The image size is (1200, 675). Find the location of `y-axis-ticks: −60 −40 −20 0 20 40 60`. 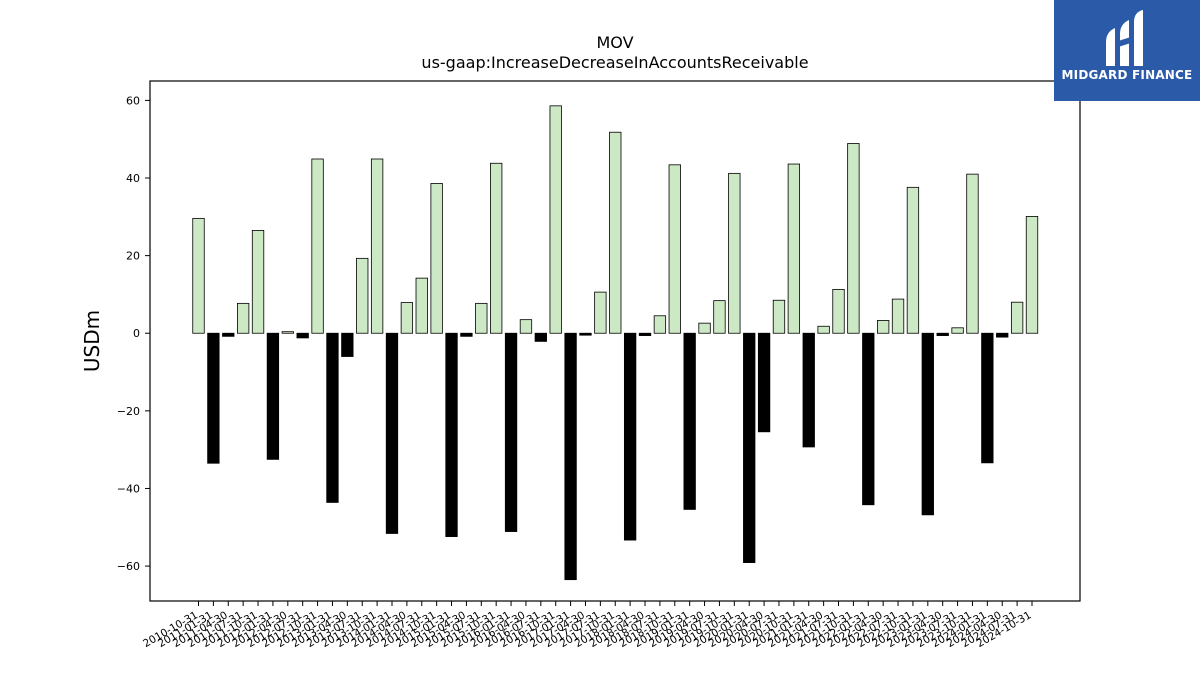

y-axis-ticks: −60 −40 −20 0 20 40 60 is located at coordinates (133, 333).